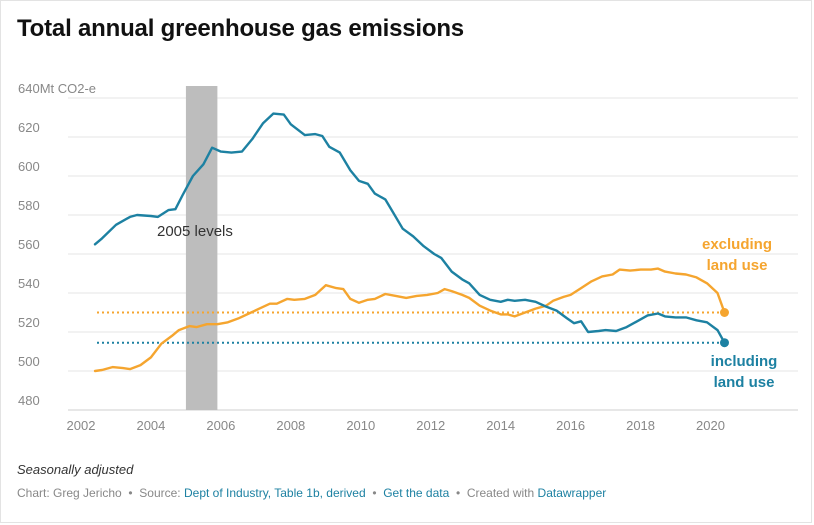 Image resolution: width=814 pixels, height=525 pixels. I want to click on y-tick-label: 560, so click(29, 244).